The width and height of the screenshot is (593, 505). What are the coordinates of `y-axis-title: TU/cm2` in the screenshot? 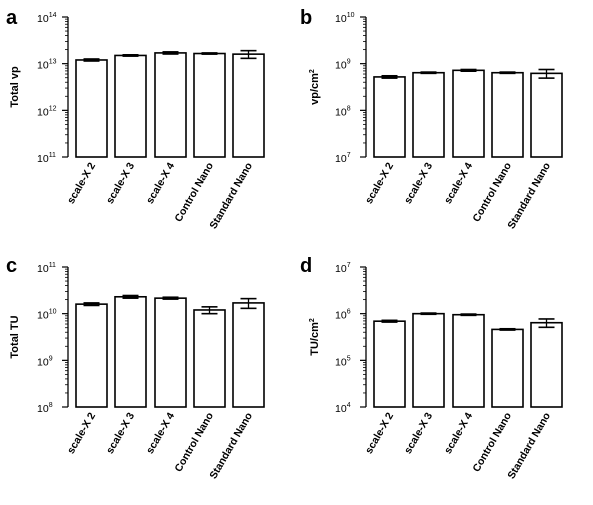 It's located at (315, 337).